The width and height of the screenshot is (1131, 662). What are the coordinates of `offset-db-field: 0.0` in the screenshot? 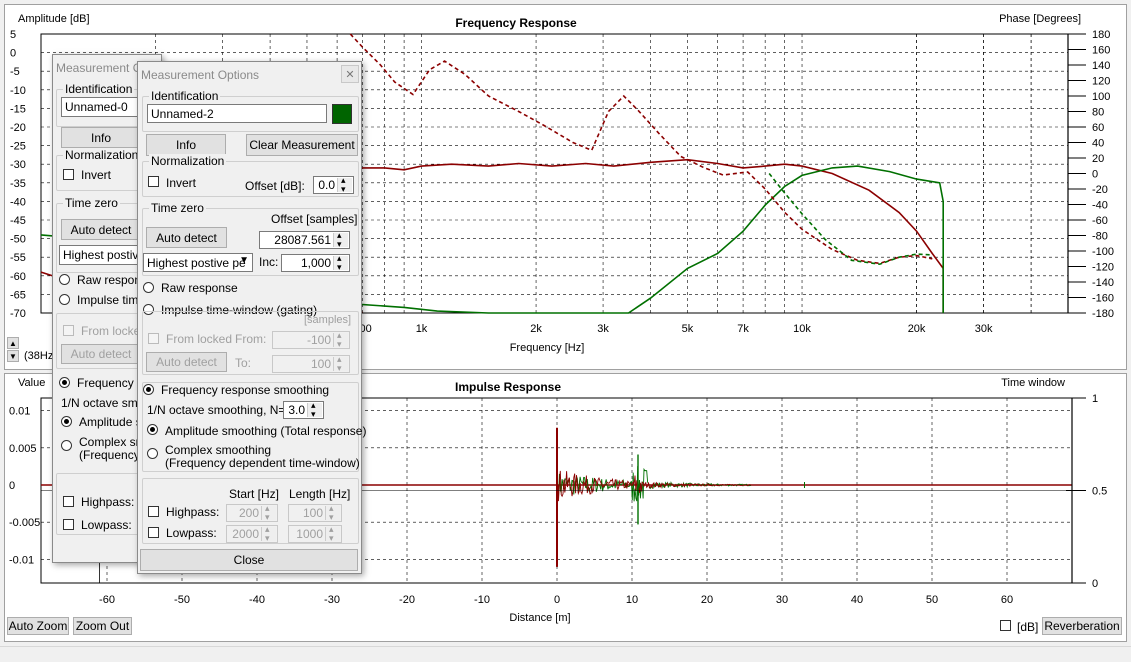 It's located at (333, 185).